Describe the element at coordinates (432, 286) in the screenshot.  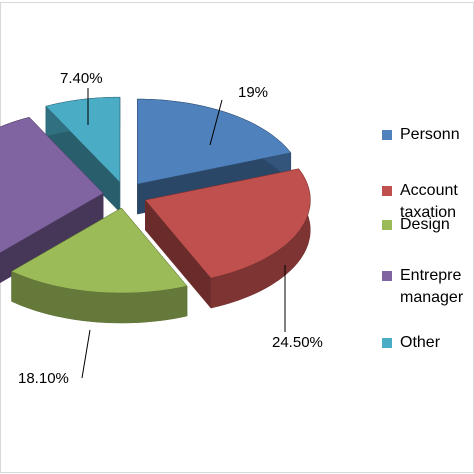
I see `legend-label: Entrepre manager` at that location.